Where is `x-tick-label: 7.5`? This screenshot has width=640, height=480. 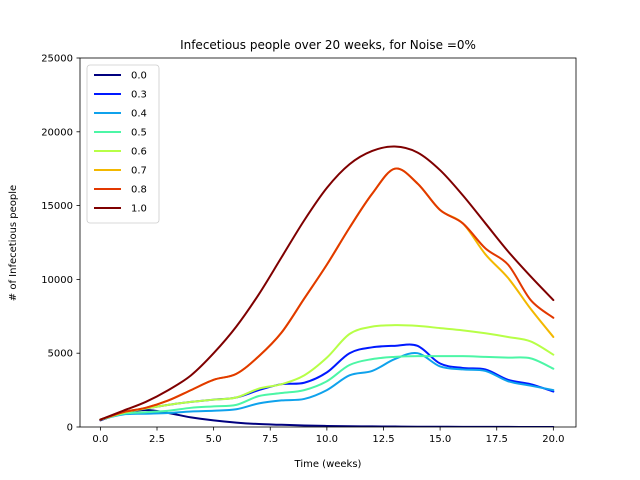 x-tick-label: 7.5 is located at coordinates (270, 439).